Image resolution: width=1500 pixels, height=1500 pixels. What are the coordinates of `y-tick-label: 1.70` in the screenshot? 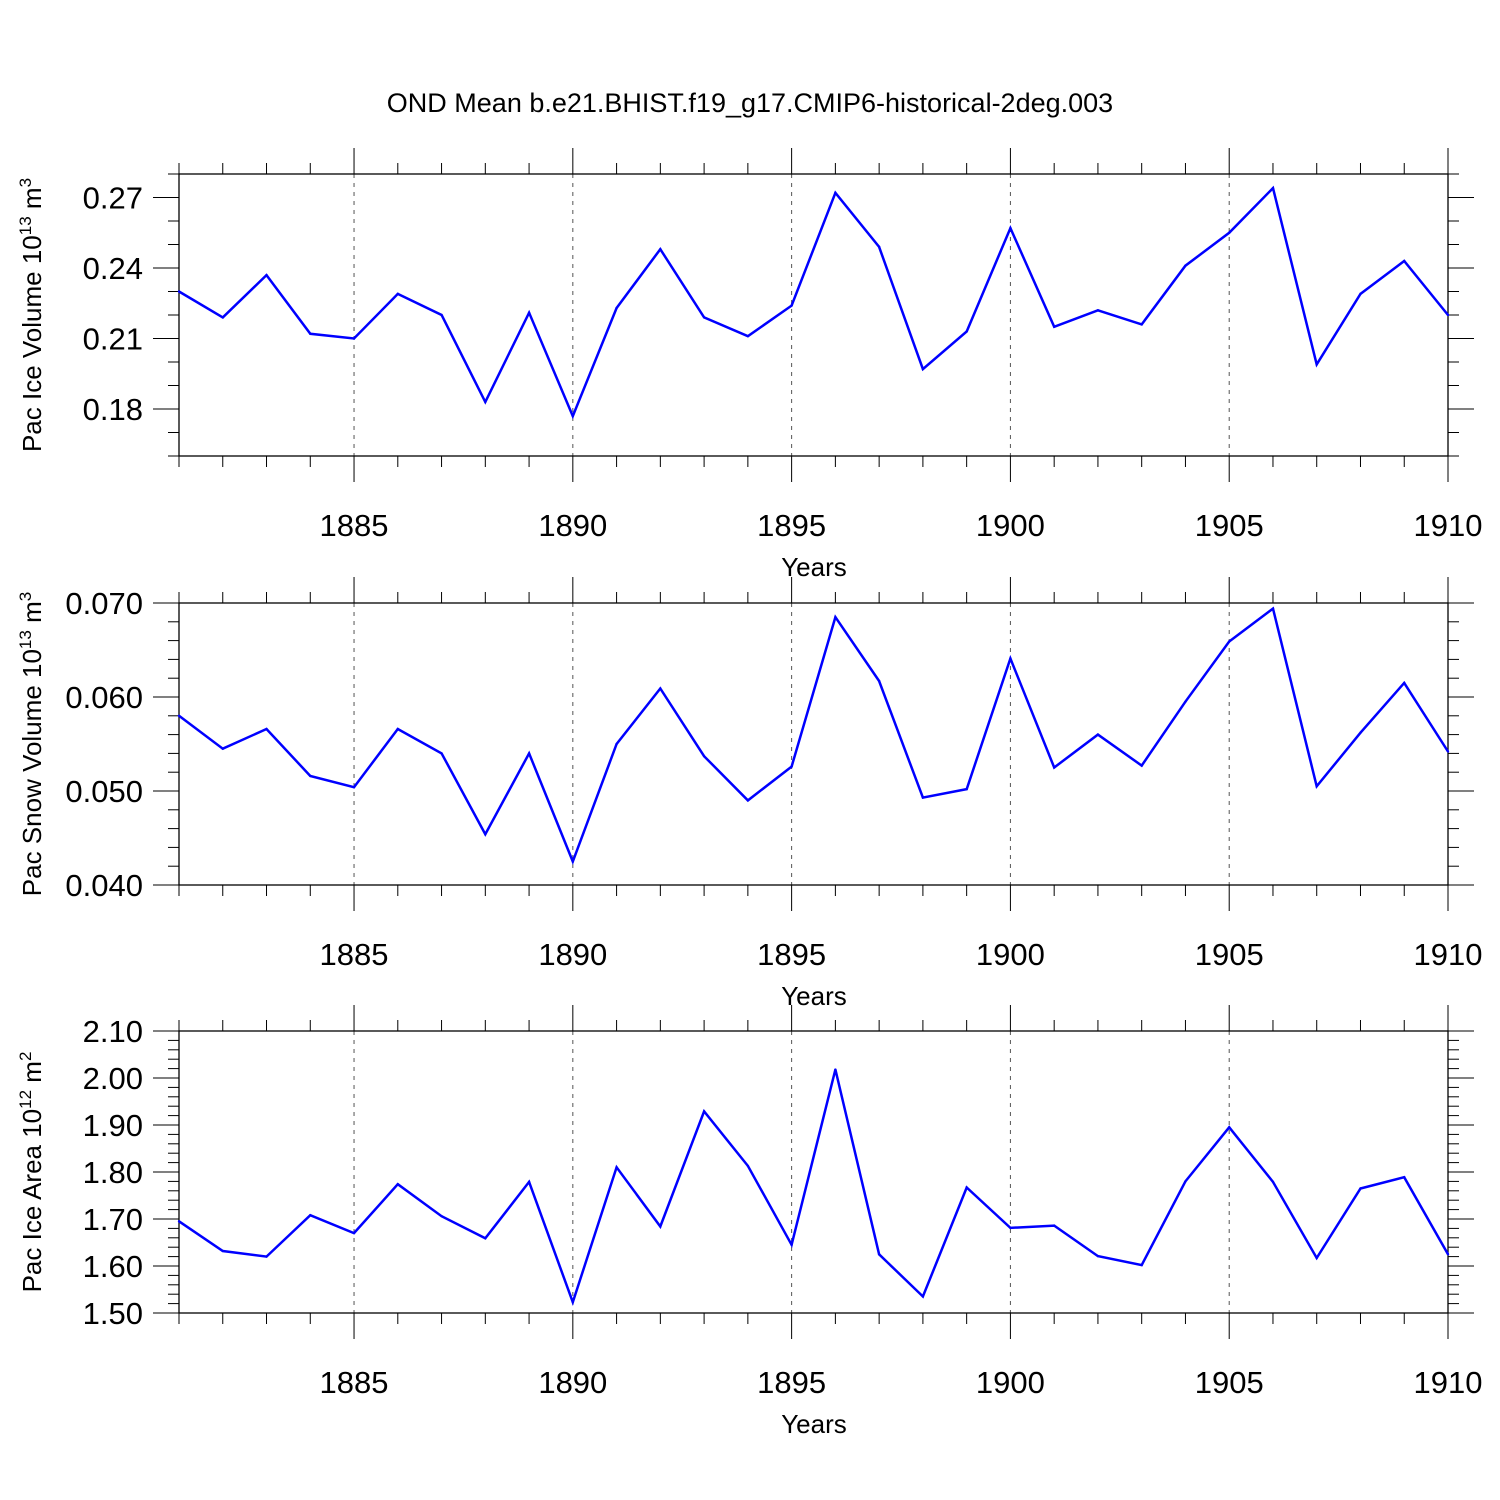 It's located at (113, 1219).